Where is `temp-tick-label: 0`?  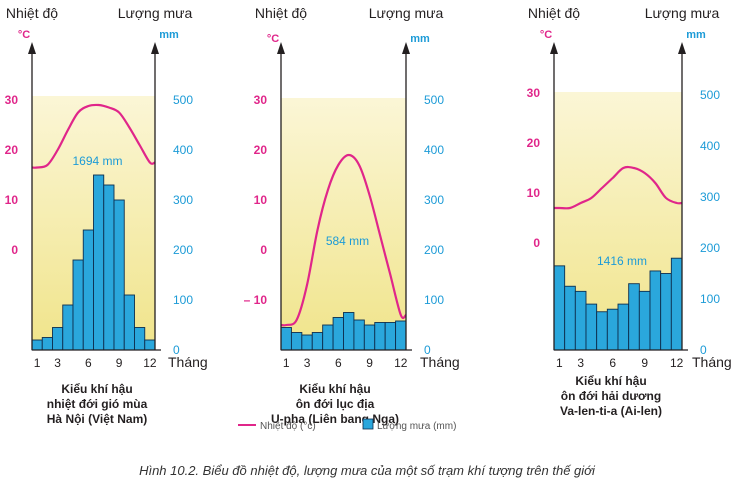
temp-tick-label: 0 is located at coordinates (536, 243).